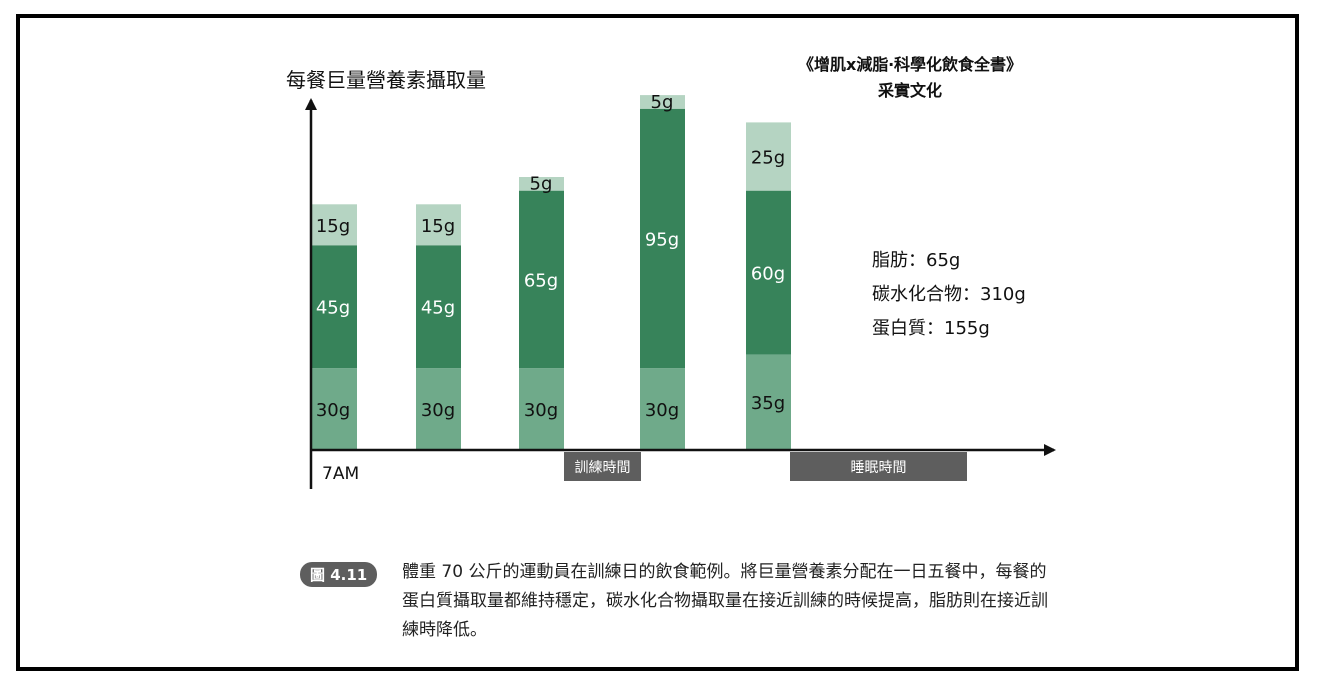 The height and width of the screenshot is (692, 1320). I want to click on label-protein-meal-5: 35g, so click(768, 403).